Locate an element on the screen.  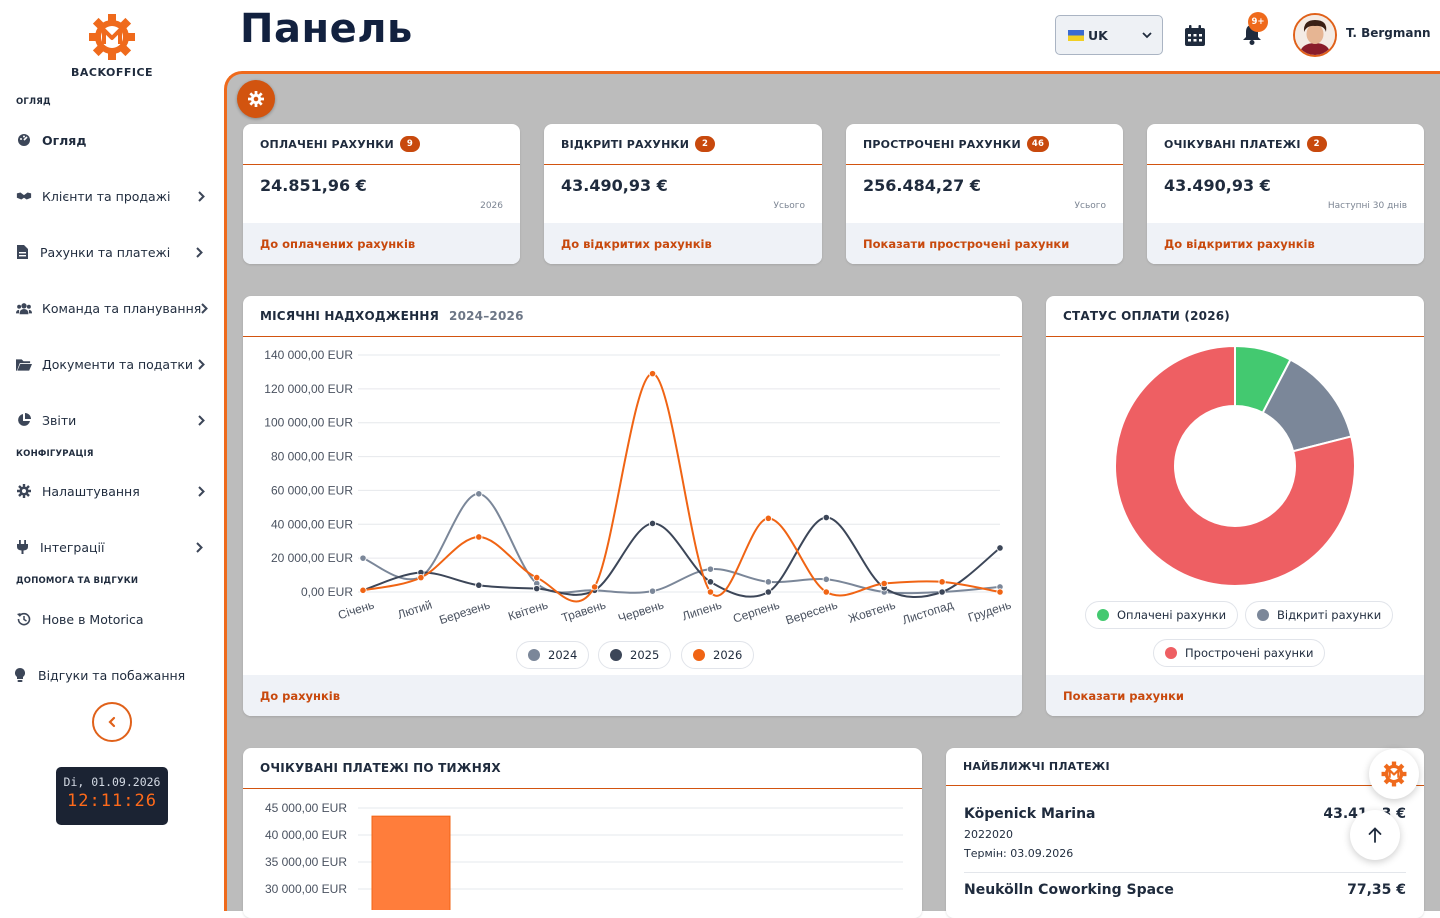
payment-name: Neukölln Coworking Space is located at coordinates (1069, 890).